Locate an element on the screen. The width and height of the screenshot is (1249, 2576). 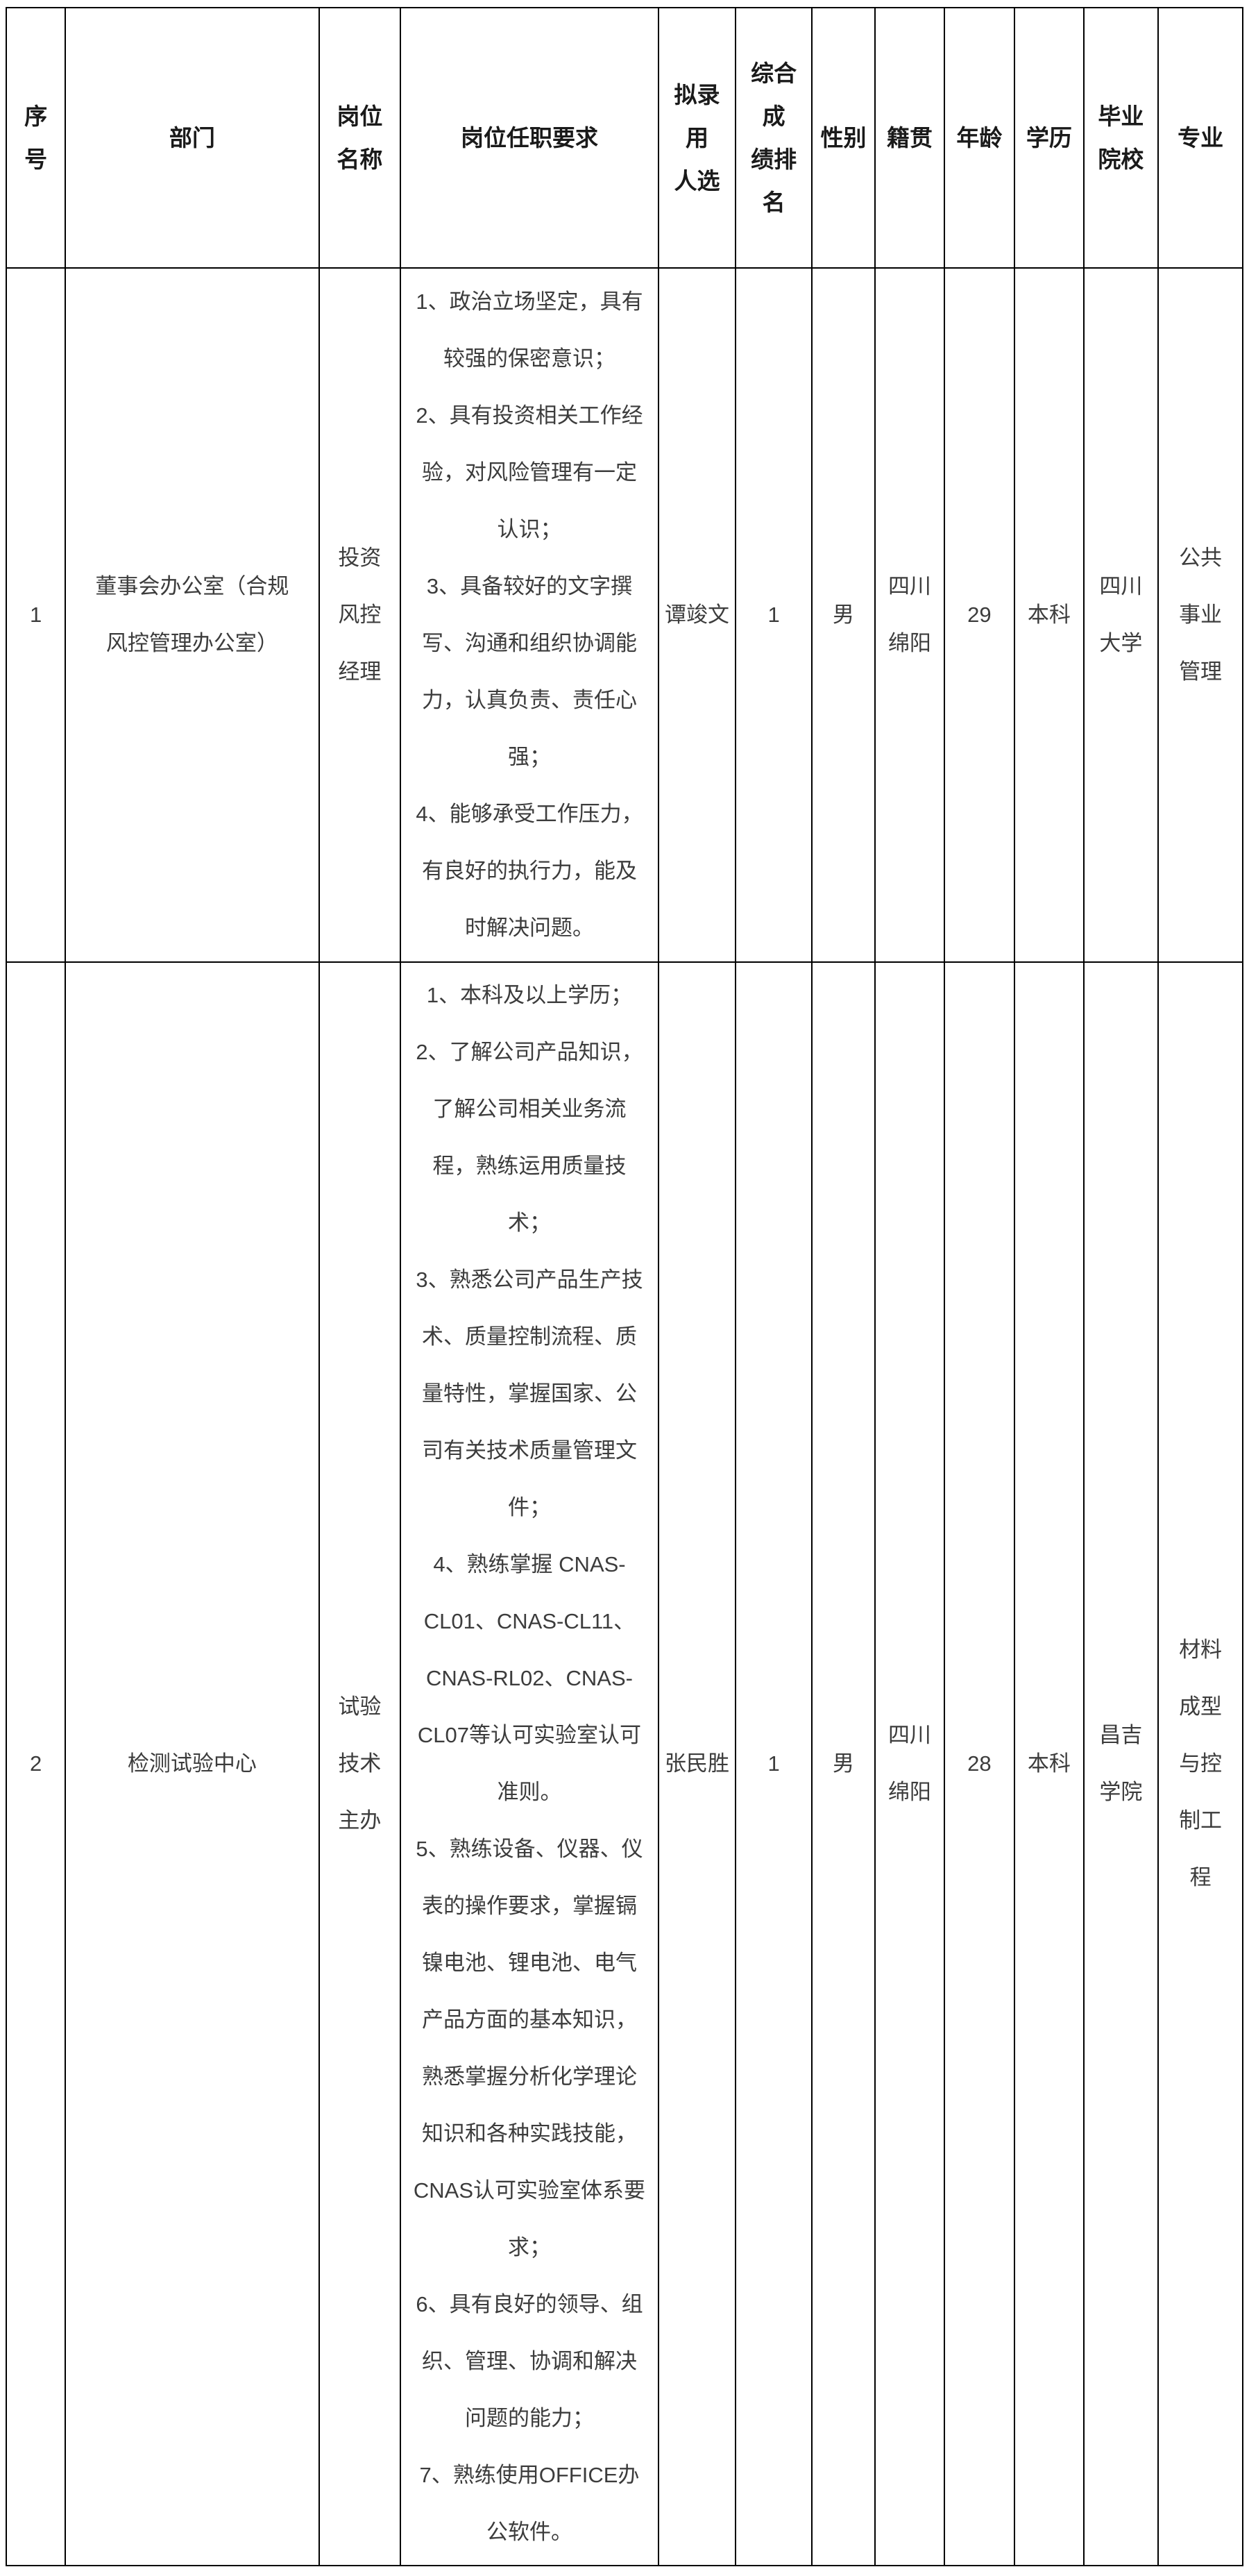
column-header-requirements: 岗位任职要求 is located at coordinates (529, 138).